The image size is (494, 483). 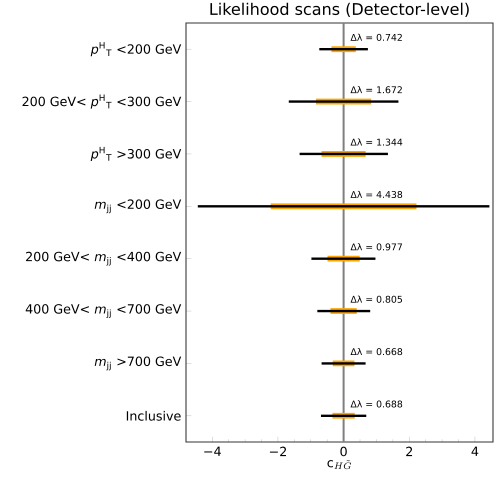 What do you see at coordinates (376, 404) in the screenshot?
I see `annotation: Δλ = 0.688` at bounding box center [376, 404].